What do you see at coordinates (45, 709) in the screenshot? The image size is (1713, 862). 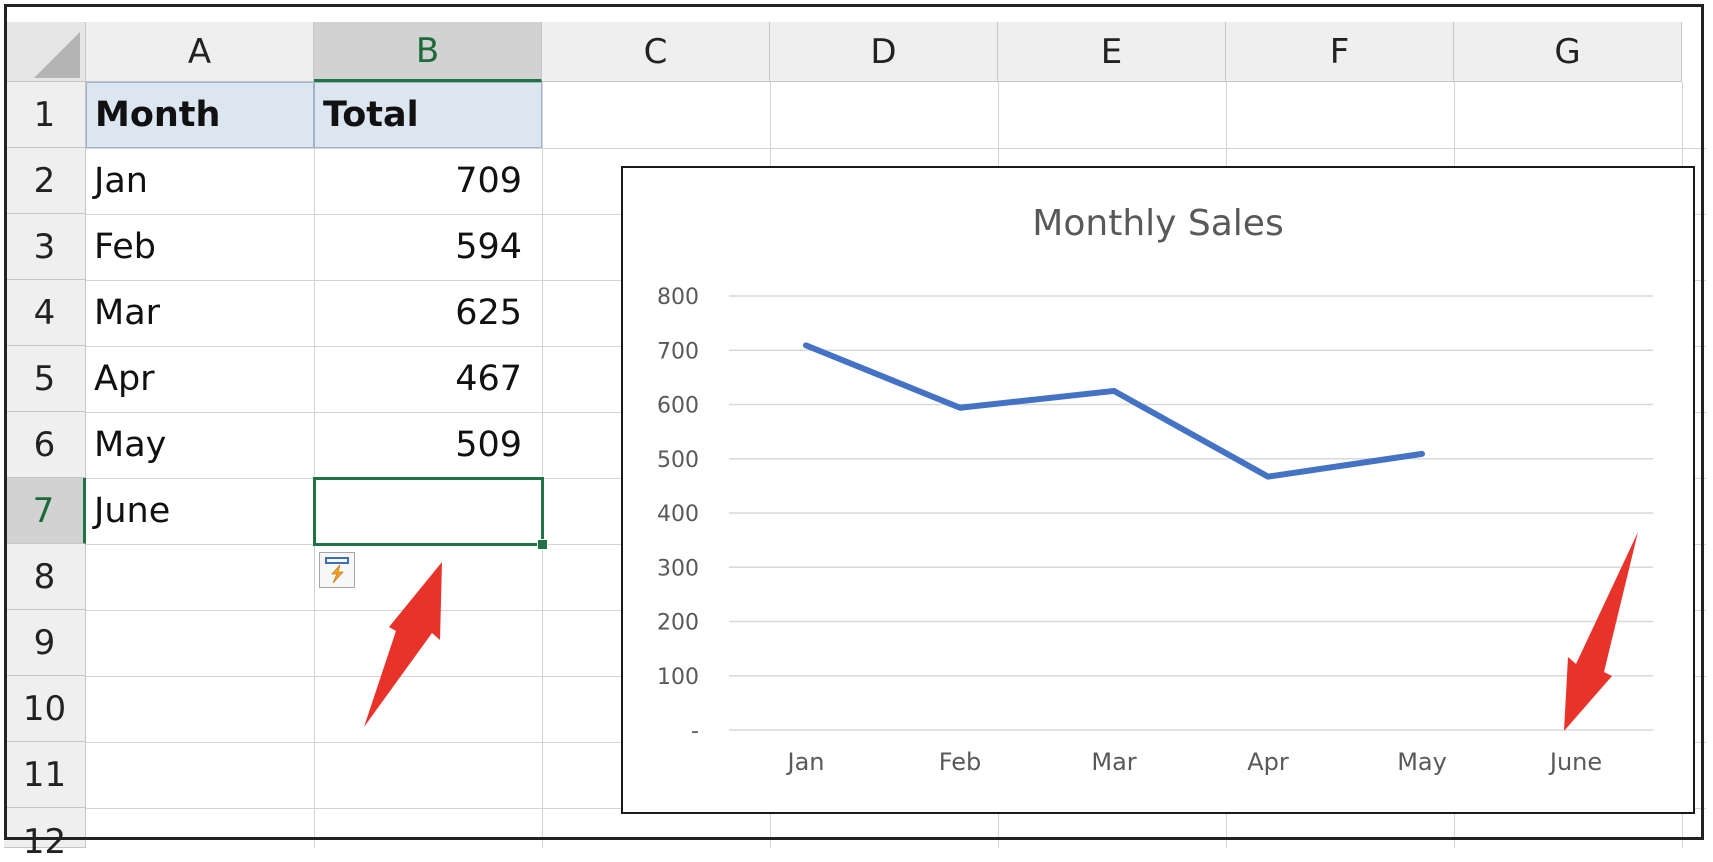 I see `row-header-10: 10` at bounding box center [45, 709].